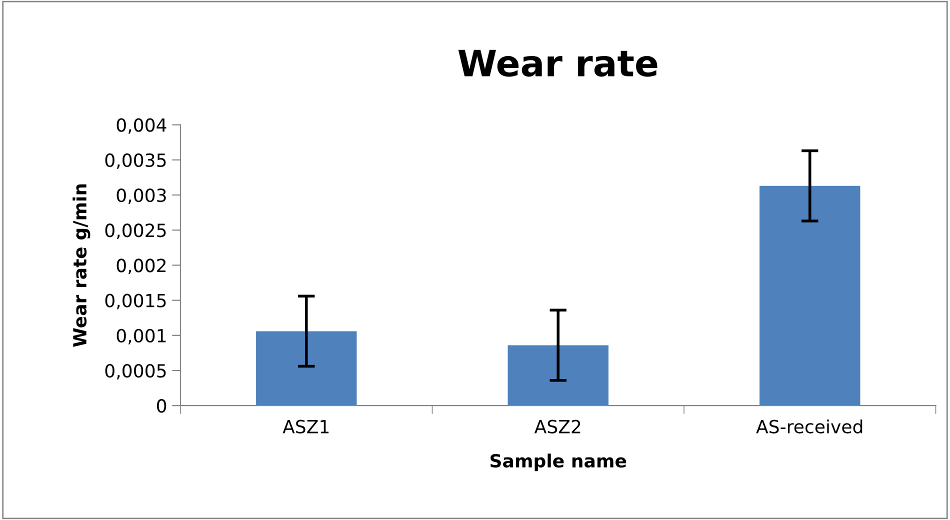 Image resolution: width=950 pixels, height=520 pixels. I want to click on y-tick-label: 0,001, so click(141, 336).